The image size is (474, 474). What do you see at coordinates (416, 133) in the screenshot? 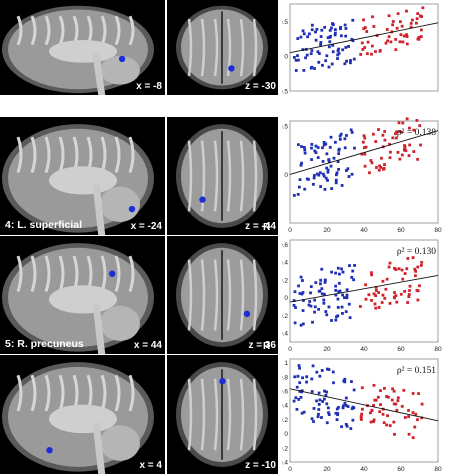
I see `rho-squared-label: ρ² = 0.138` at bounding box center [416, 133].